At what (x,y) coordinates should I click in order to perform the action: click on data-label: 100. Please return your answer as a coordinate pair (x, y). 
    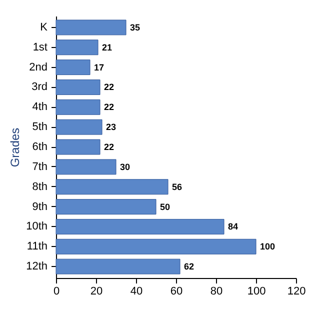
    Looking at the image, I should click on (268, 247).